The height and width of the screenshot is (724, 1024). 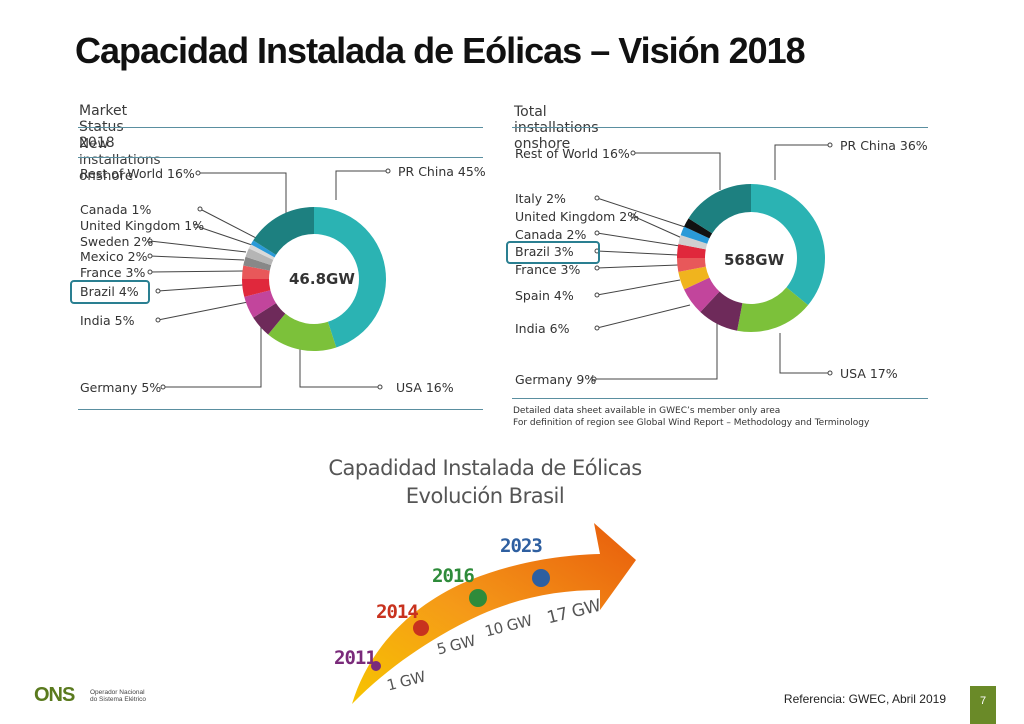 I want to click on milestone-year-2016: 2016, so click(x=453, y=576).